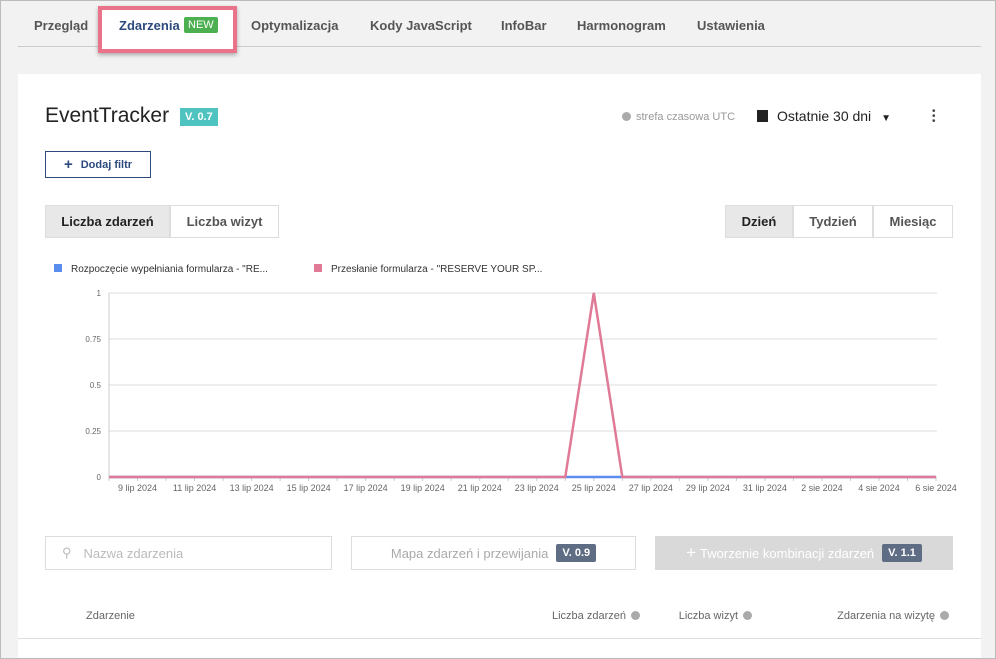 The height and width of the screenshot is (659, 996). I want to click on tab-highlight, so click(167, 29).